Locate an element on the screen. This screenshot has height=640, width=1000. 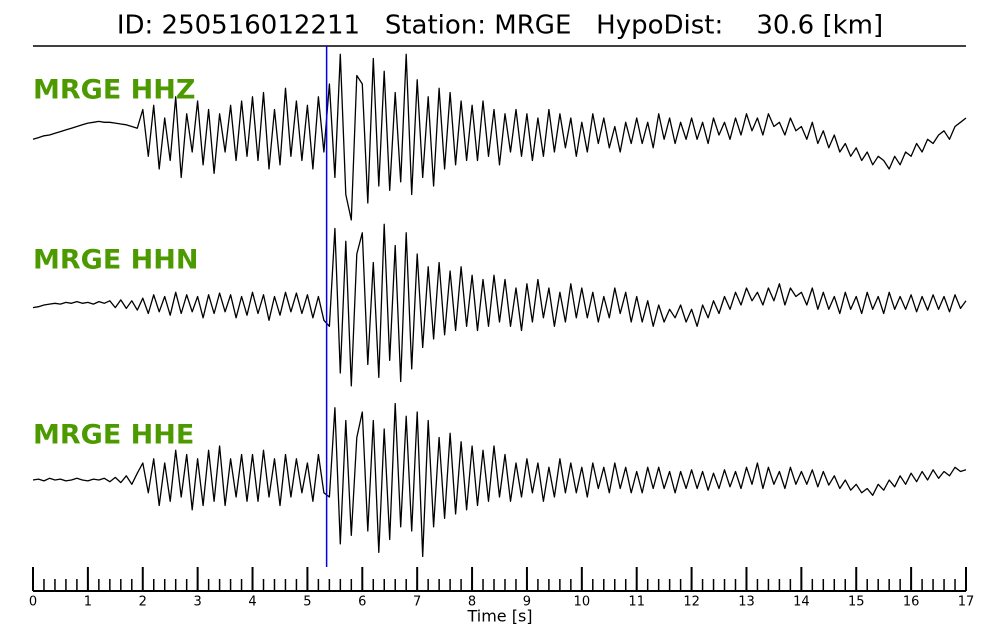
trace-label: MRGE HHE is located at coordinates (113, 435).